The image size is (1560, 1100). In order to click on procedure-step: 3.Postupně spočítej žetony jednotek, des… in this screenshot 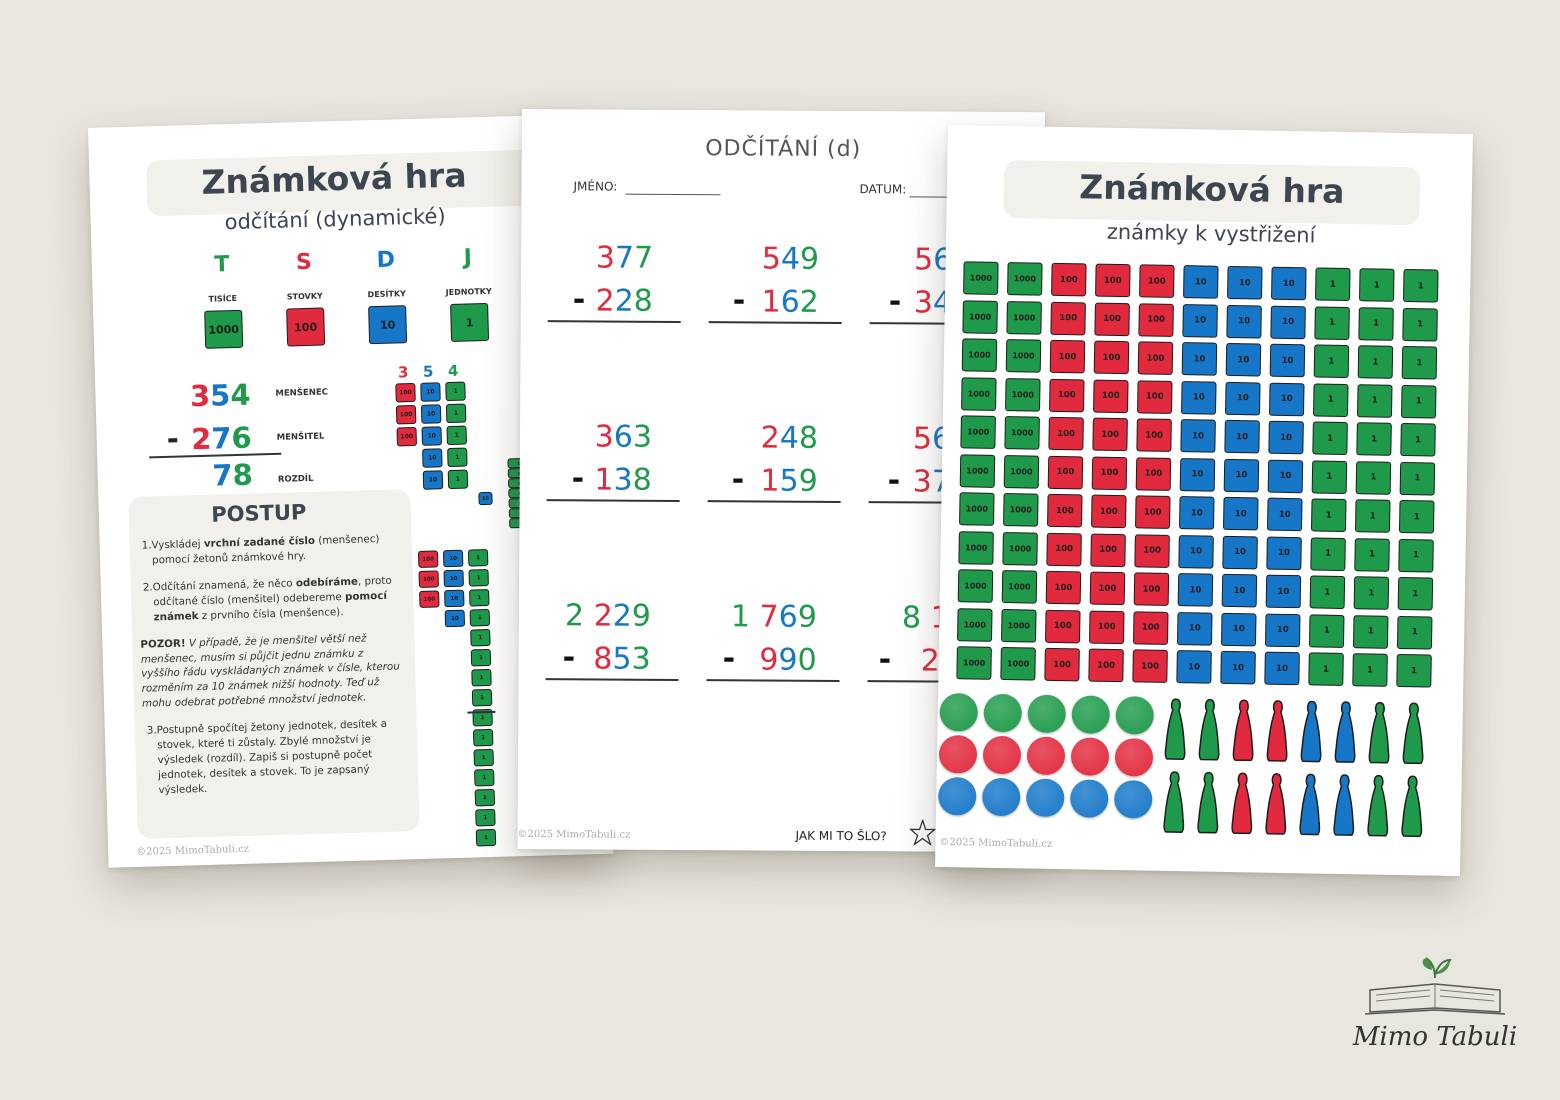, I will do `click(275, 758)`.